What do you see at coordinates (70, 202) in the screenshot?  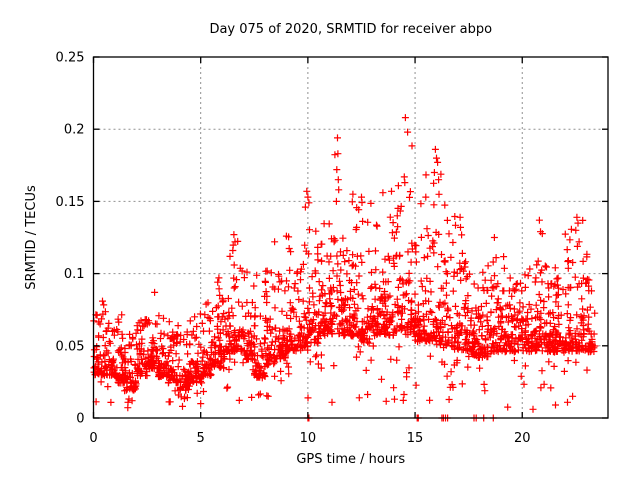 I see `y-tick-label: 0.15` at bounding box center [70, 202].